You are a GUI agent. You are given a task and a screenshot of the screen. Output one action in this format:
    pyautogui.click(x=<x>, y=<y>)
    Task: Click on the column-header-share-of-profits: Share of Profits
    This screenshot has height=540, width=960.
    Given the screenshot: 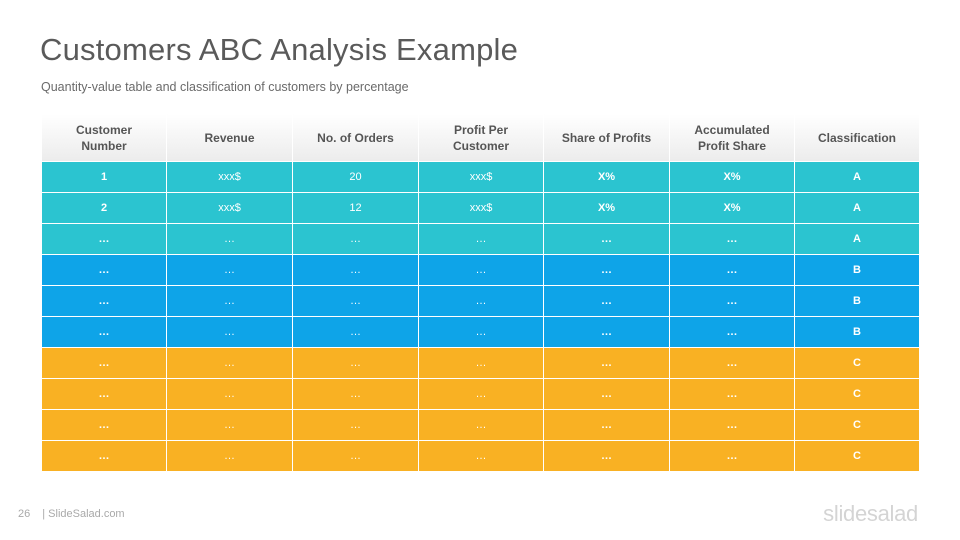 What is the action you would take?
    pyautogui.click(x=606, y=138)
    